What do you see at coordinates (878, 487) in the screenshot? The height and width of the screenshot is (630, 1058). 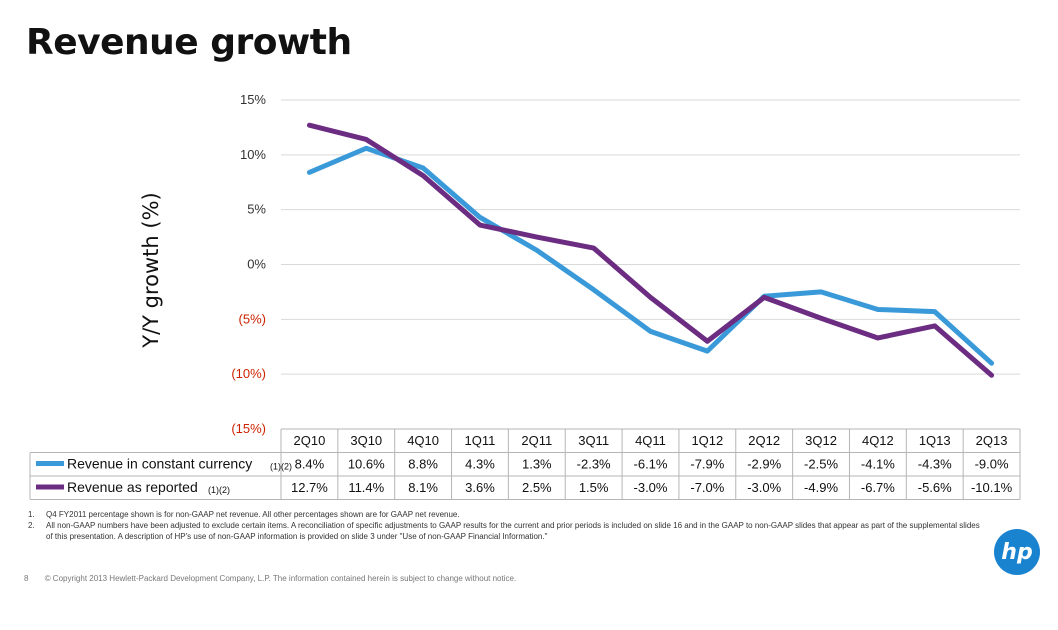 I see `data-label: -6.7%` at bounding box center [878, 487].